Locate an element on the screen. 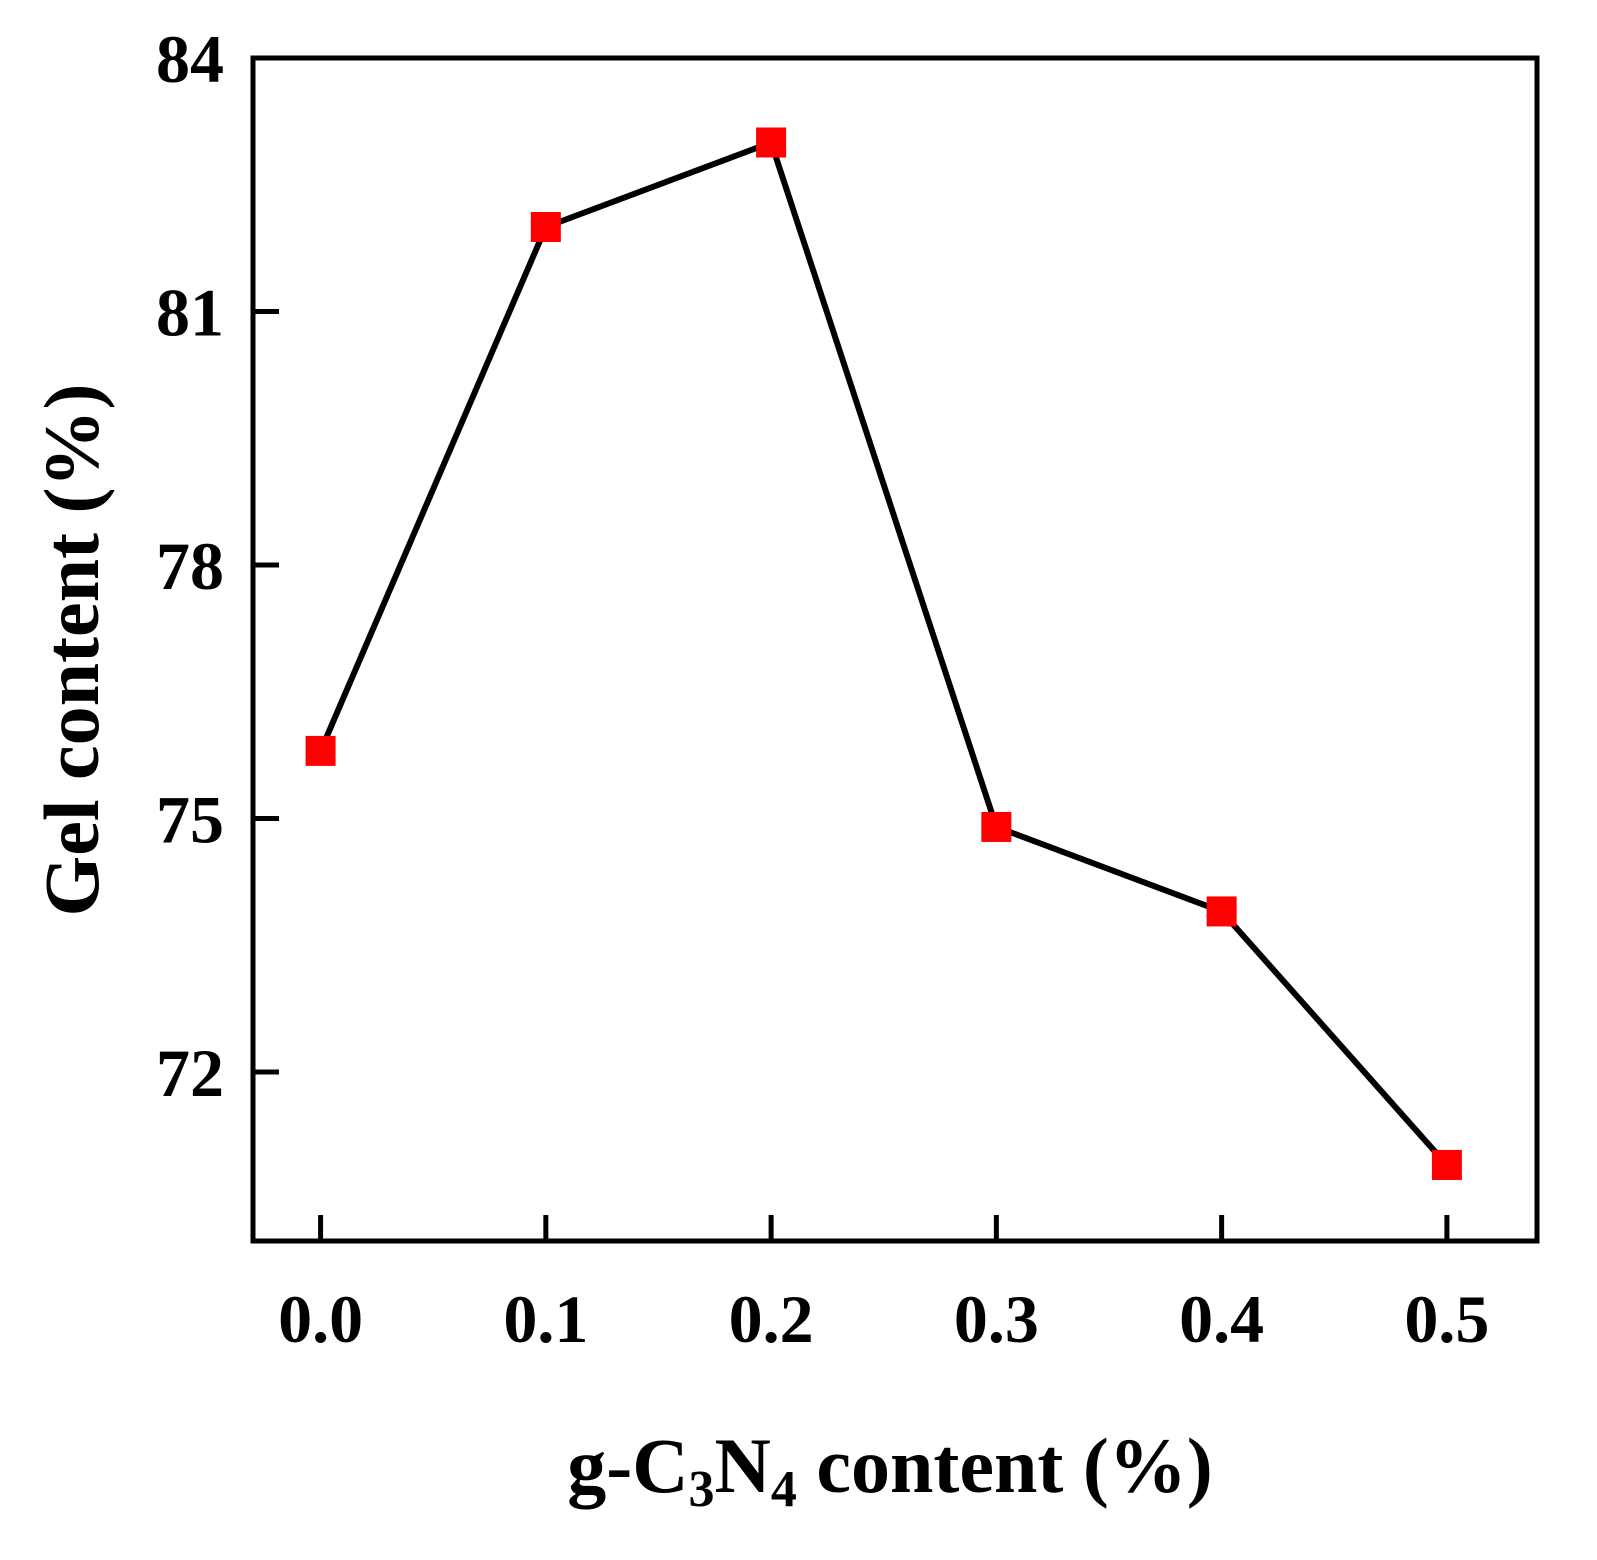  x-tick-label: 0.0 is located at coordinates (320, 1319).